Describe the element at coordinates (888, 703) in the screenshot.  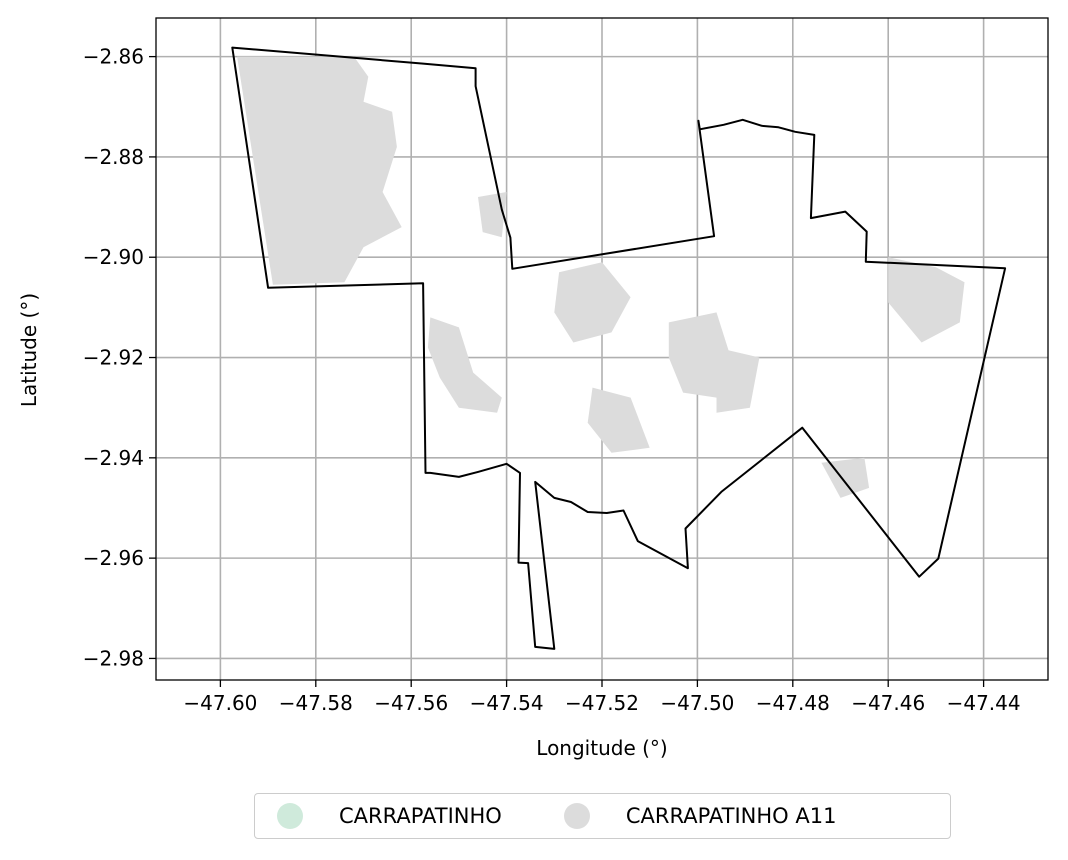
I see `x-tick-label: −47.46` at that location.